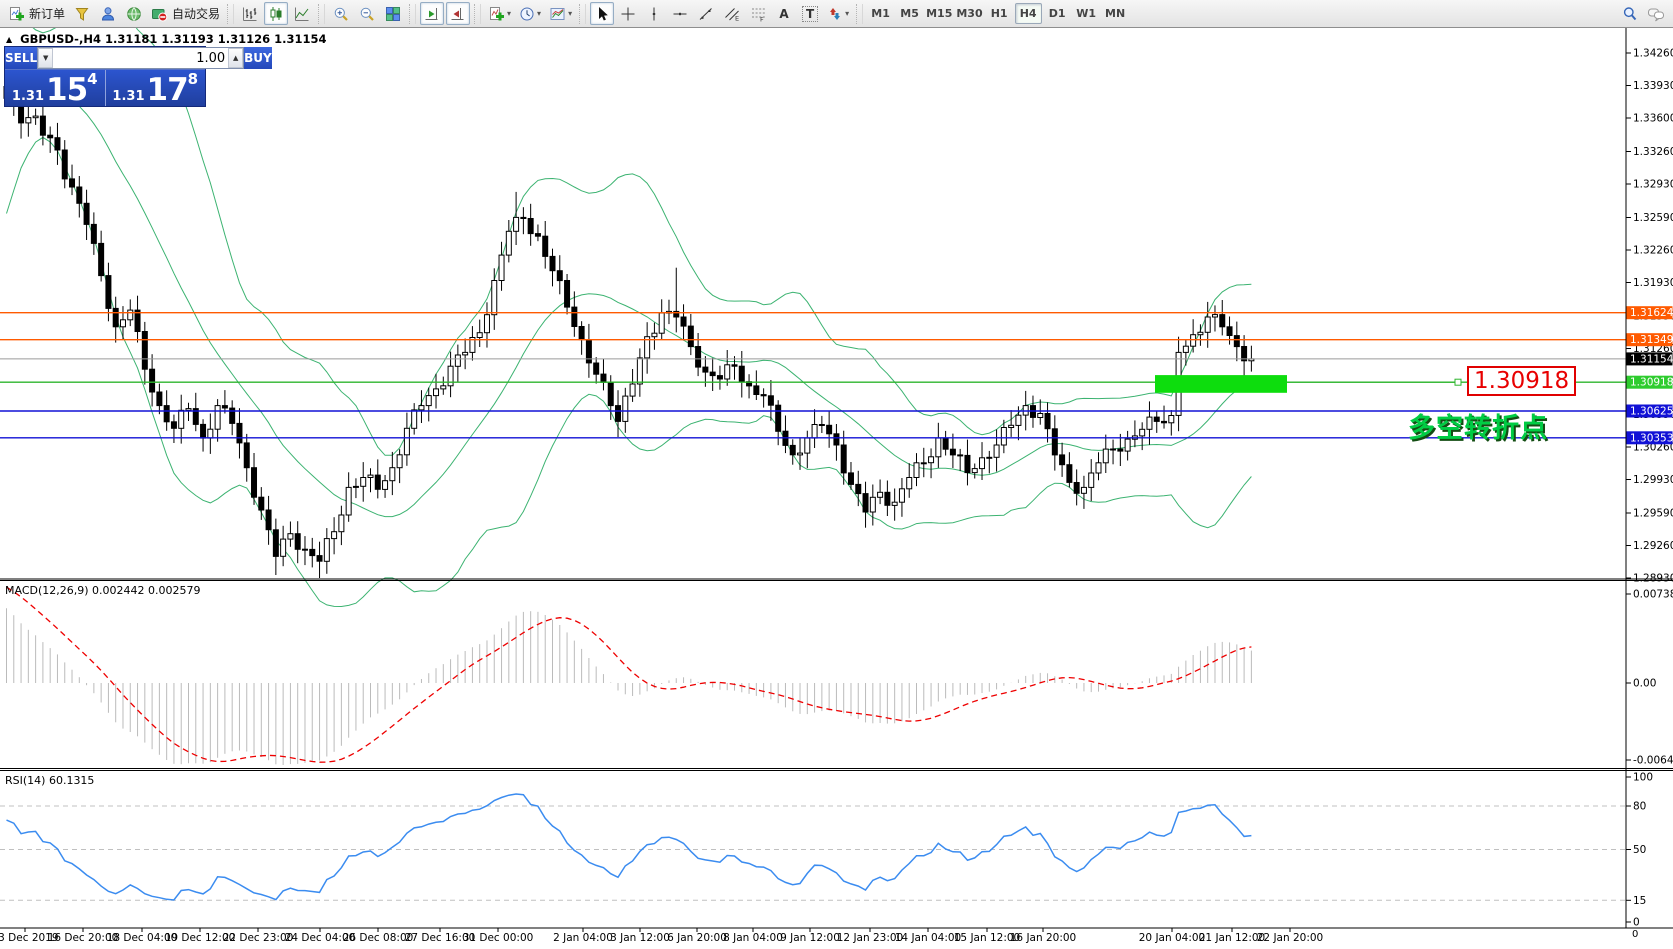  I want to click on chat-button, so click(1656, 13).